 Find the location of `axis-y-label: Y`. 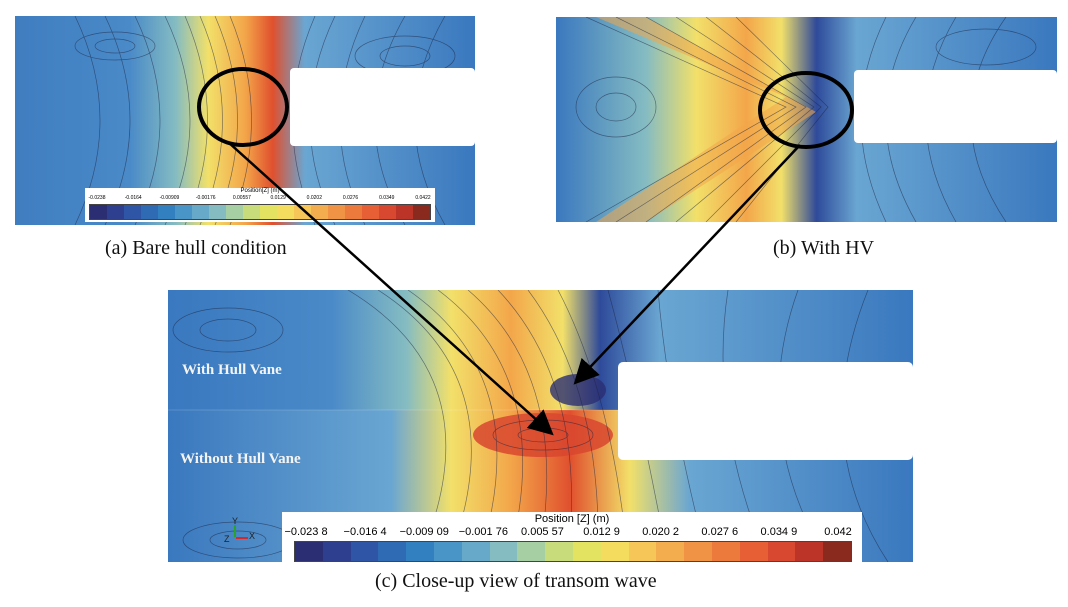

axis-y-label: Y is located at coordinates (235, 521).